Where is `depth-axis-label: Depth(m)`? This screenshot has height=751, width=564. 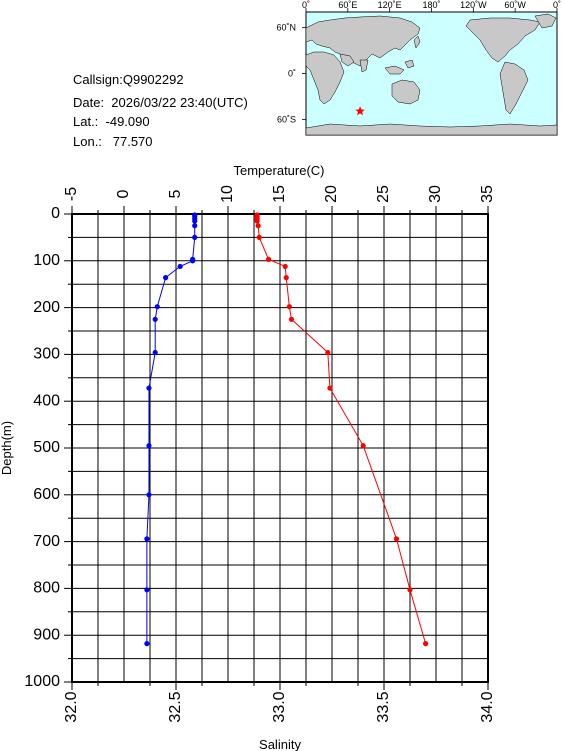 depth-axis-label: Depth(m) is located at coordinates (7, 448).